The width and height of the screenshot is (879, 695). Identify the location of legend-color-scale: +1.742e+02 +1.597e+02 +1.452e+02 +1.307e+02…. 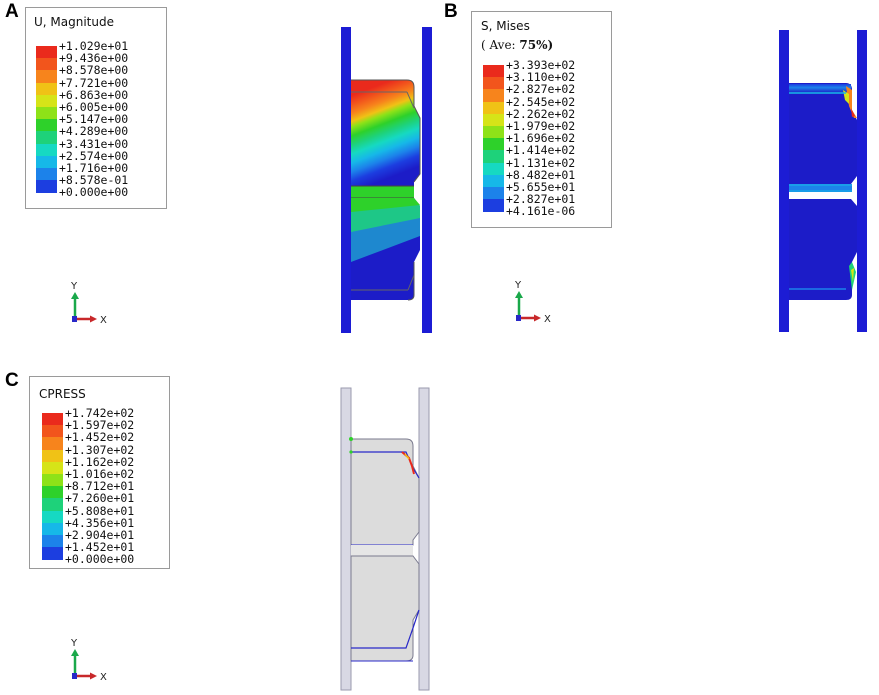
(106, 487).